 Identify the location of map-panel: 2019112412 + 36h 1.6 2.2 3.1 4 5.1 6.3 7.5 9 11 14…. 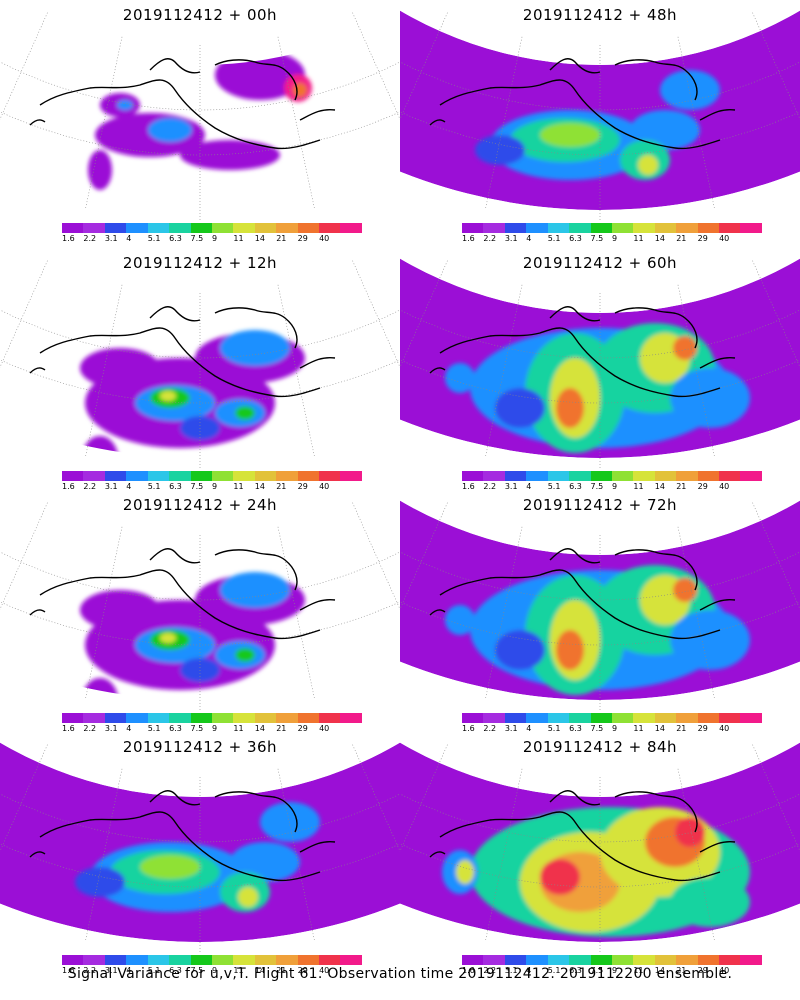
(200, 857).